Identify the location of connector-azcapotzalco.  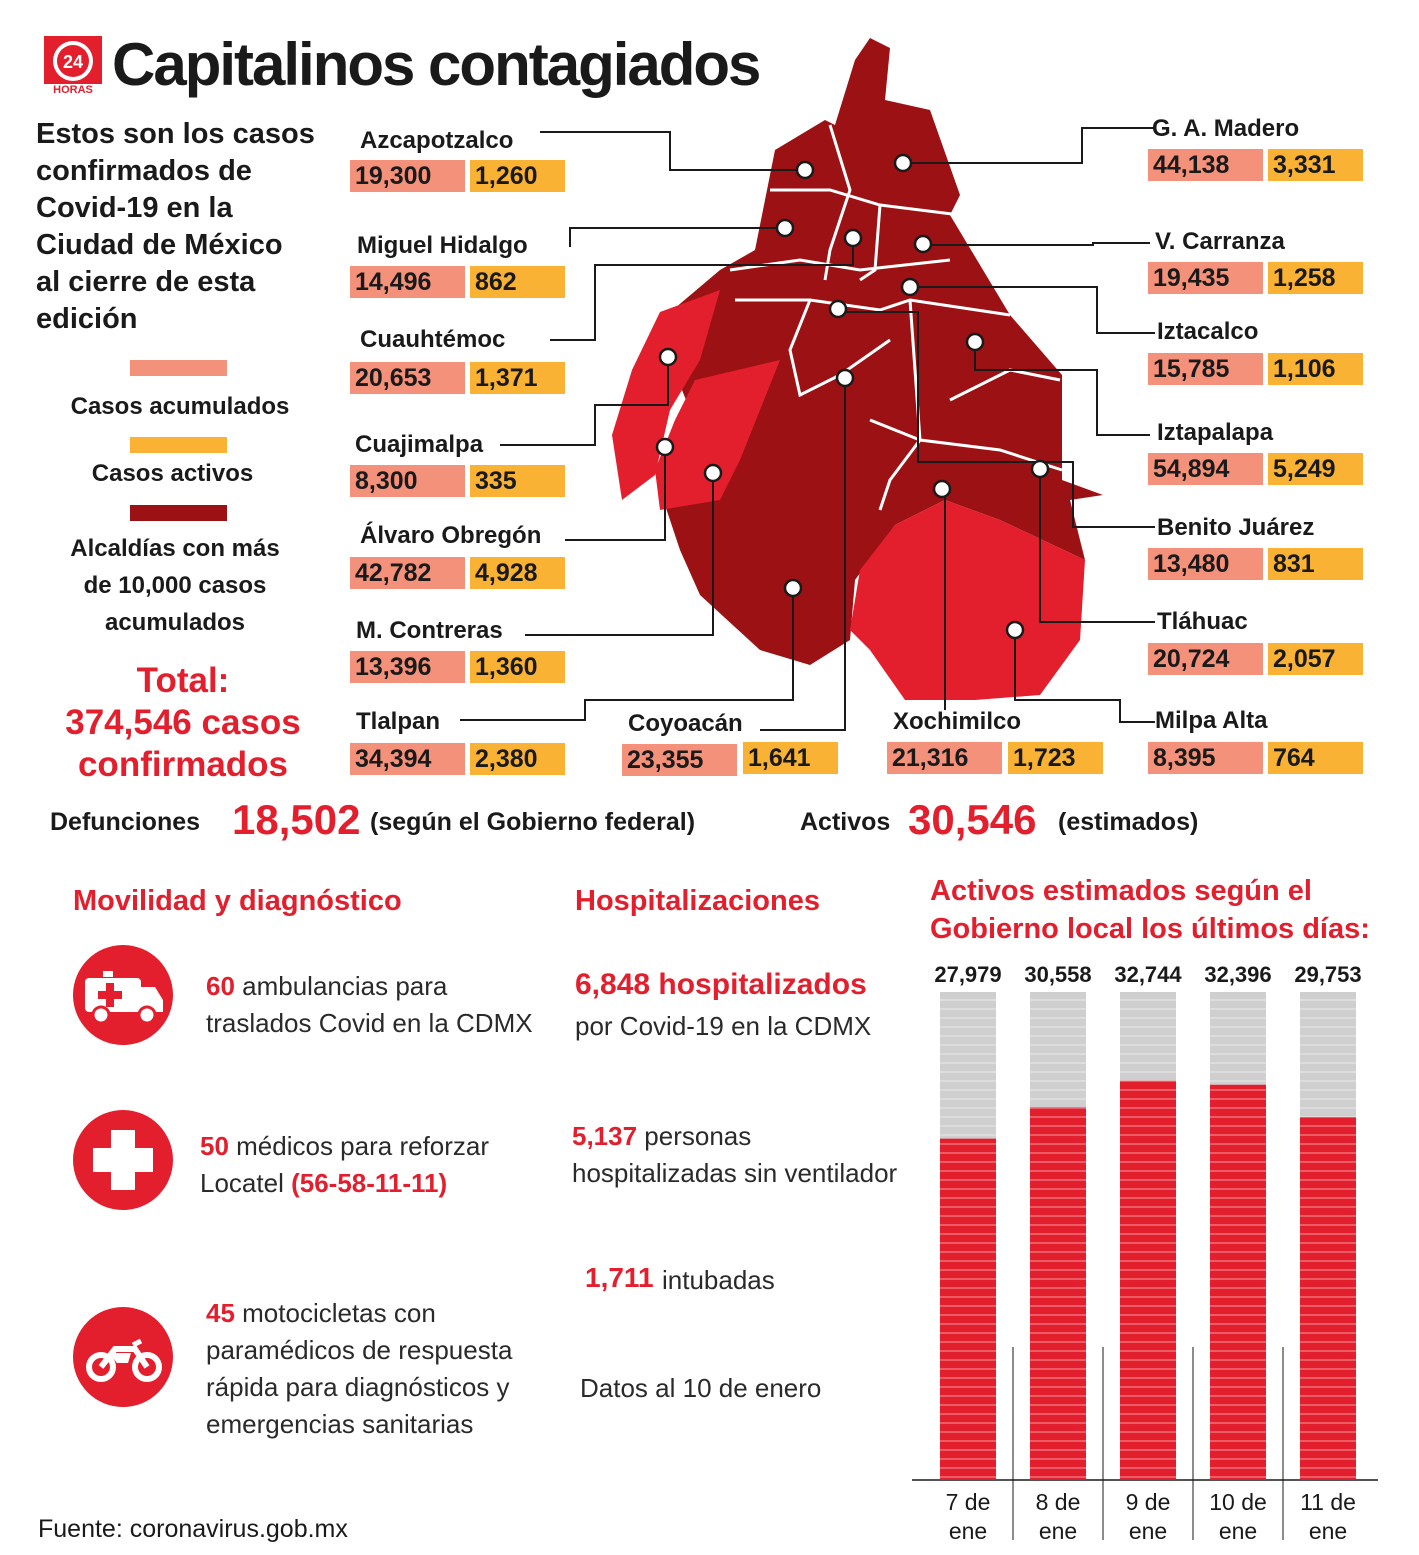
(672, 151).